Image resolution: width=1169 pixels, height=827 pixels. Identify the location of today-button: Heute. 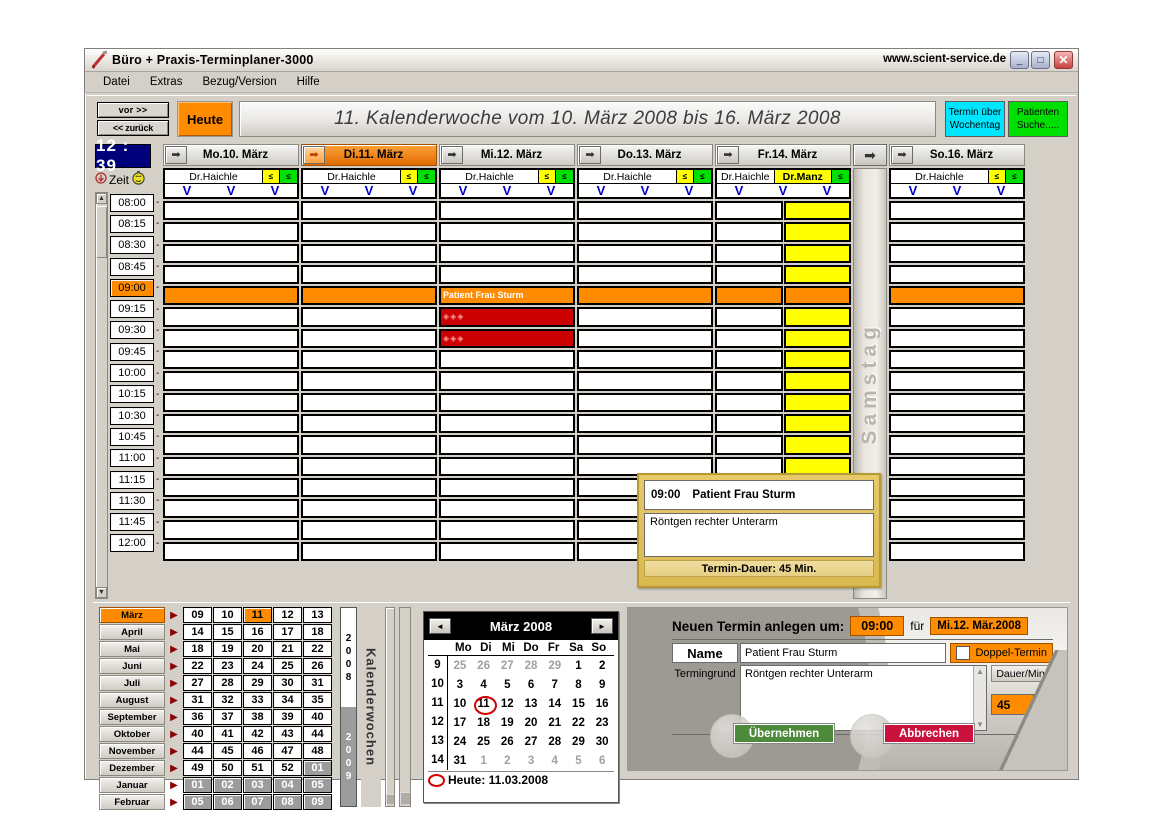
(205, 119).